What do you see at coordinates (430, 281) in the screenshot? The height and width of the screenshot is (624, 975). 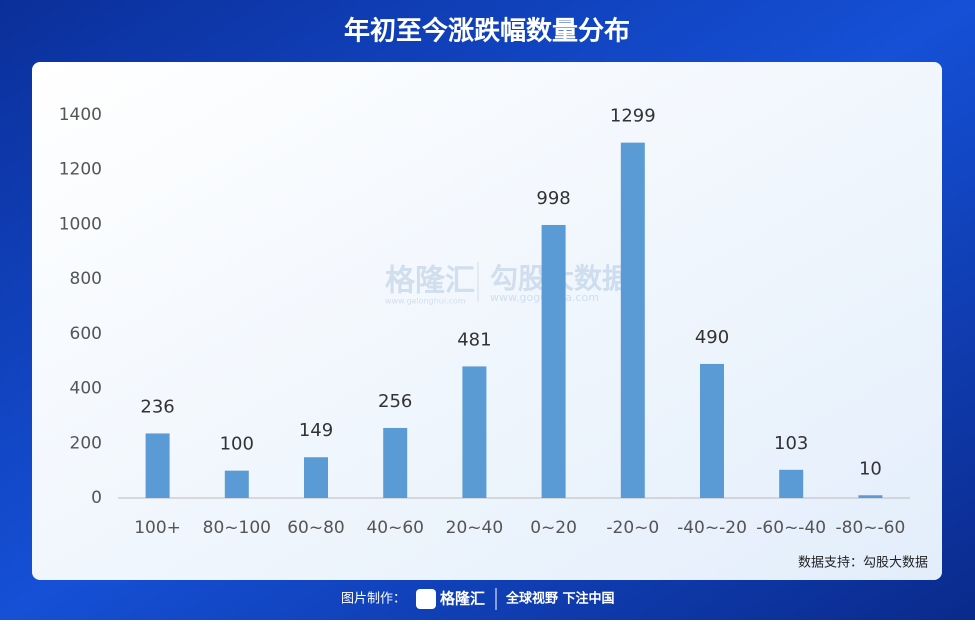 I see `watermark-brand: 格隆汇` at bounding box center [430, 281].